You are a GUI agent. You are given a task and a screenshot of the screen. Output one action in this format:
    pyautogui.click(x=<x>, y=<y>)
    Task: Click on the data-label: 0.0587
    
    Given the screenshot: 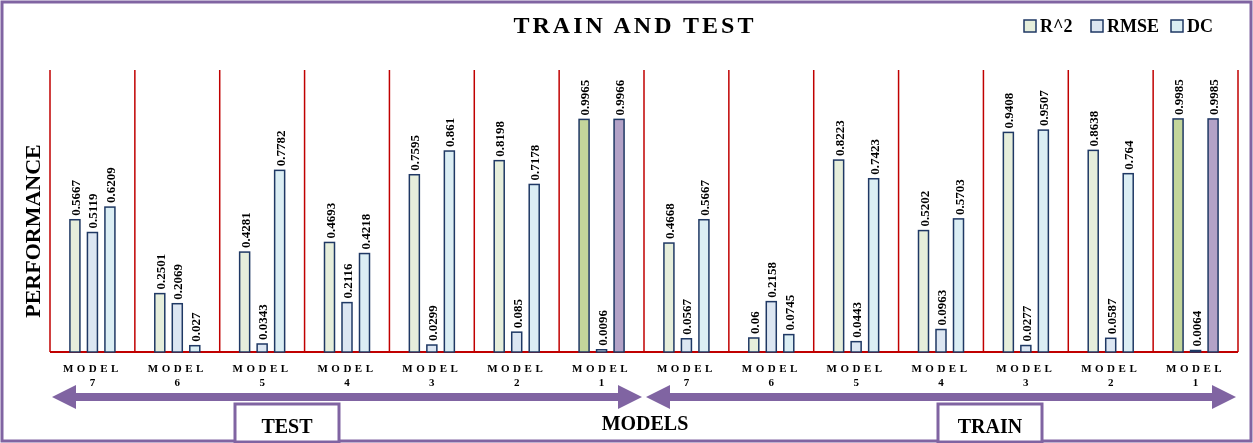 What is the action you would take?
    pyautogui.click(x=1111, y=316)
    